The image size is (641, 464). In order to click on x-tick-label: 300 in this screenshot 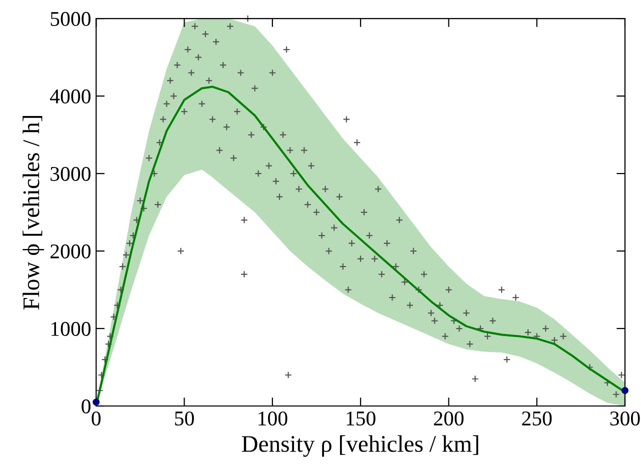, I will do `click(625, 418)`.